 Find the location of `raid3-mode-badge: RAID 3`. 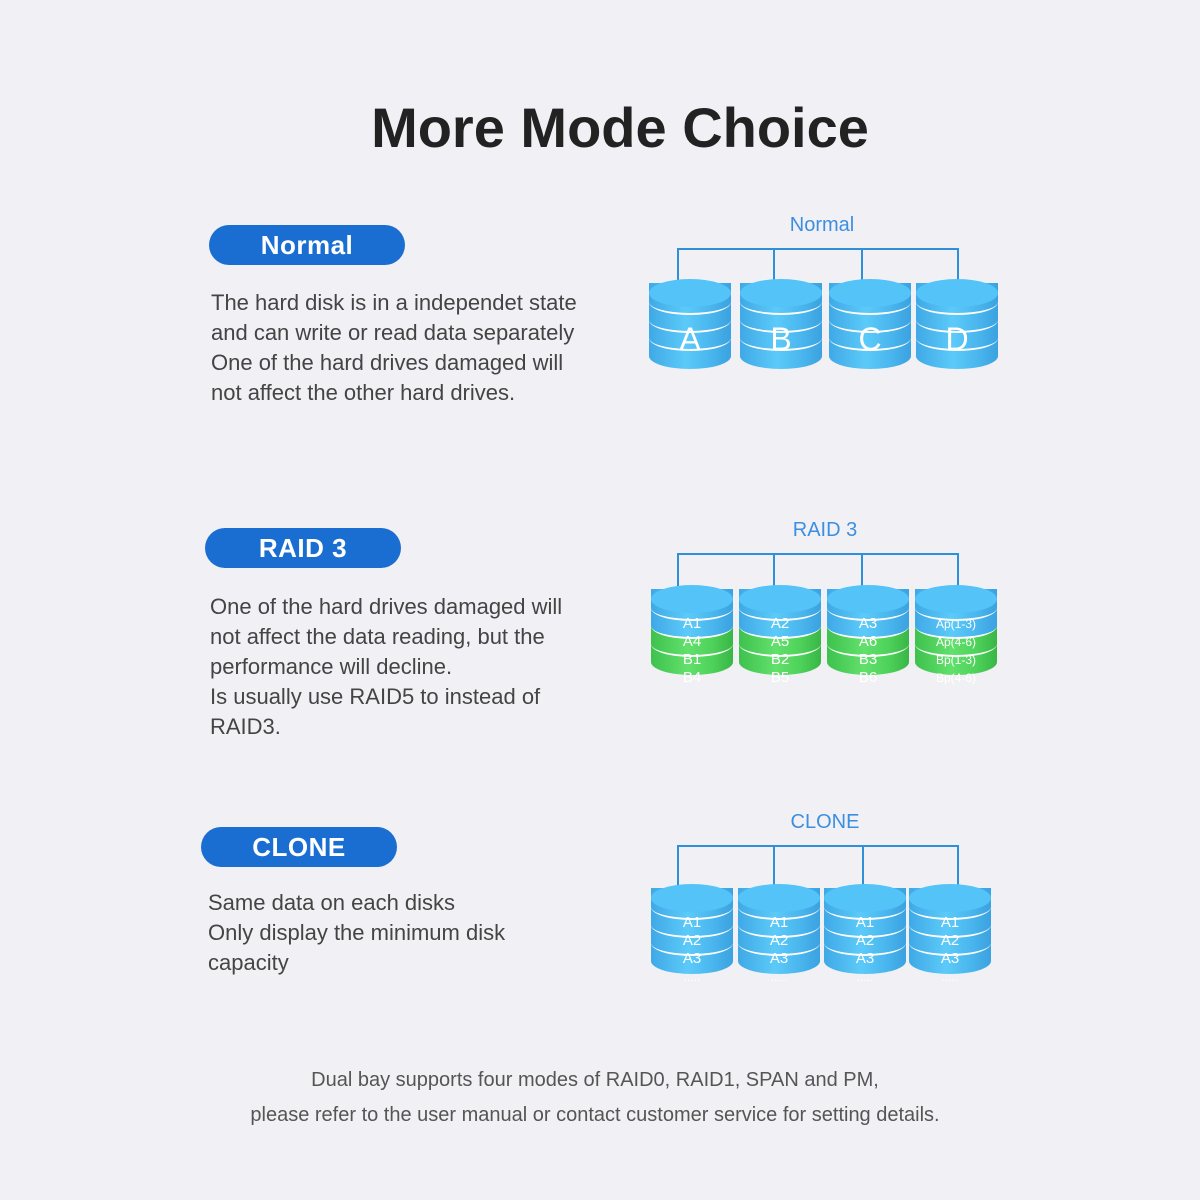

raid3-mode-badge: RAID 3 is located at coordinates (303, 548).